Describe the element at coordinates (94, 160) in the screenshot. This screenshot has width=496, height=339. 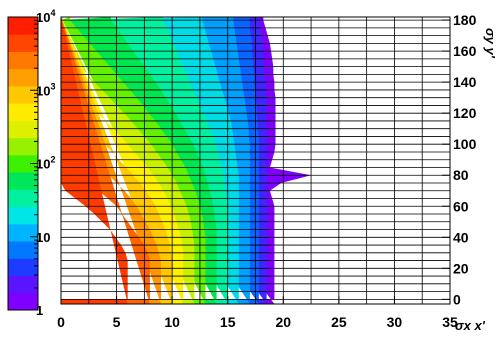
I see `contour-level` at that location.